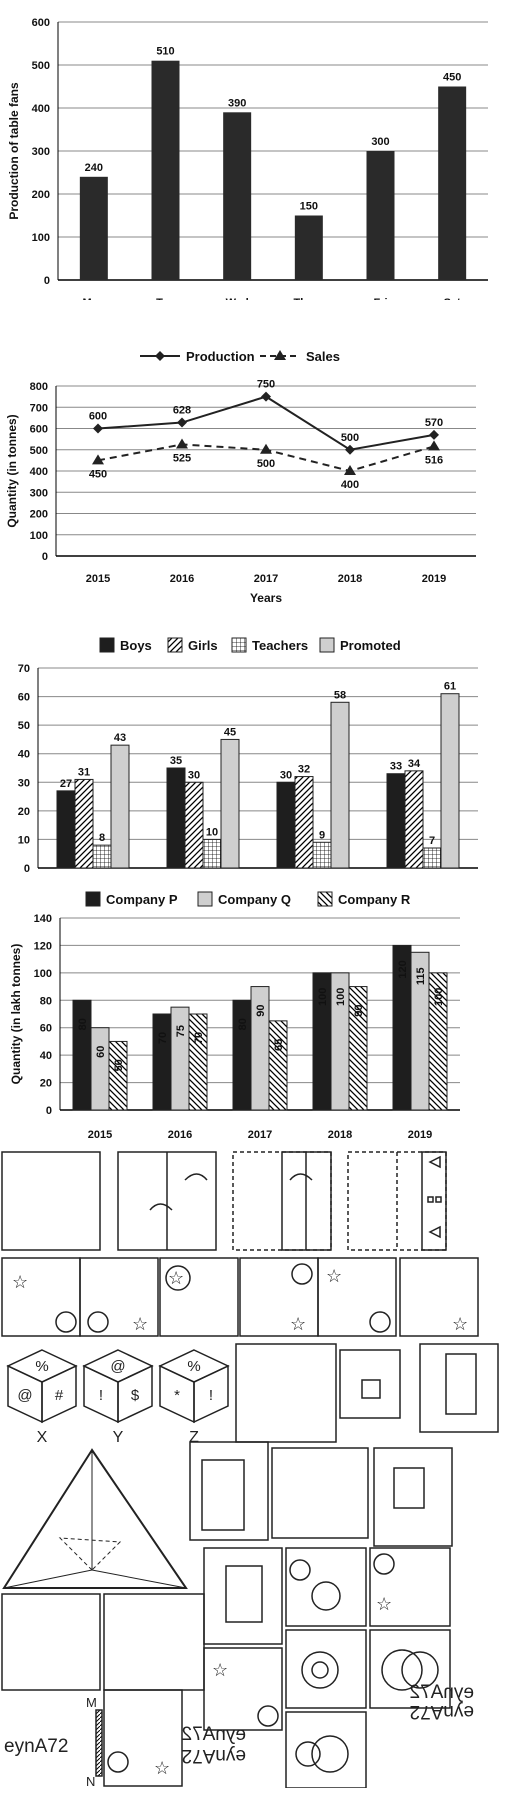 This screenshot has height=1793, width=508. I want to click on data-label: 8, so click(102, 838).